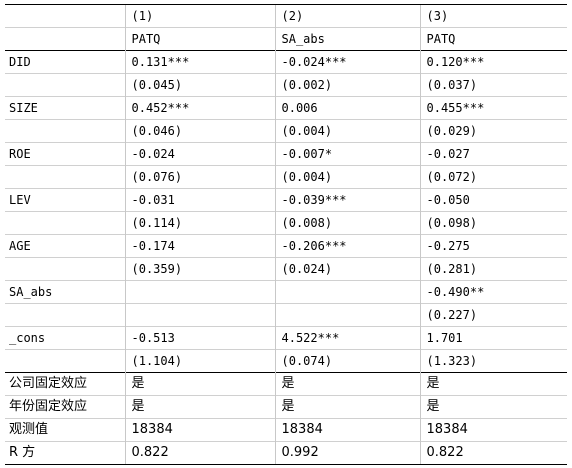  I want to click on coef-cell: -0.206***, so click(347, 246).